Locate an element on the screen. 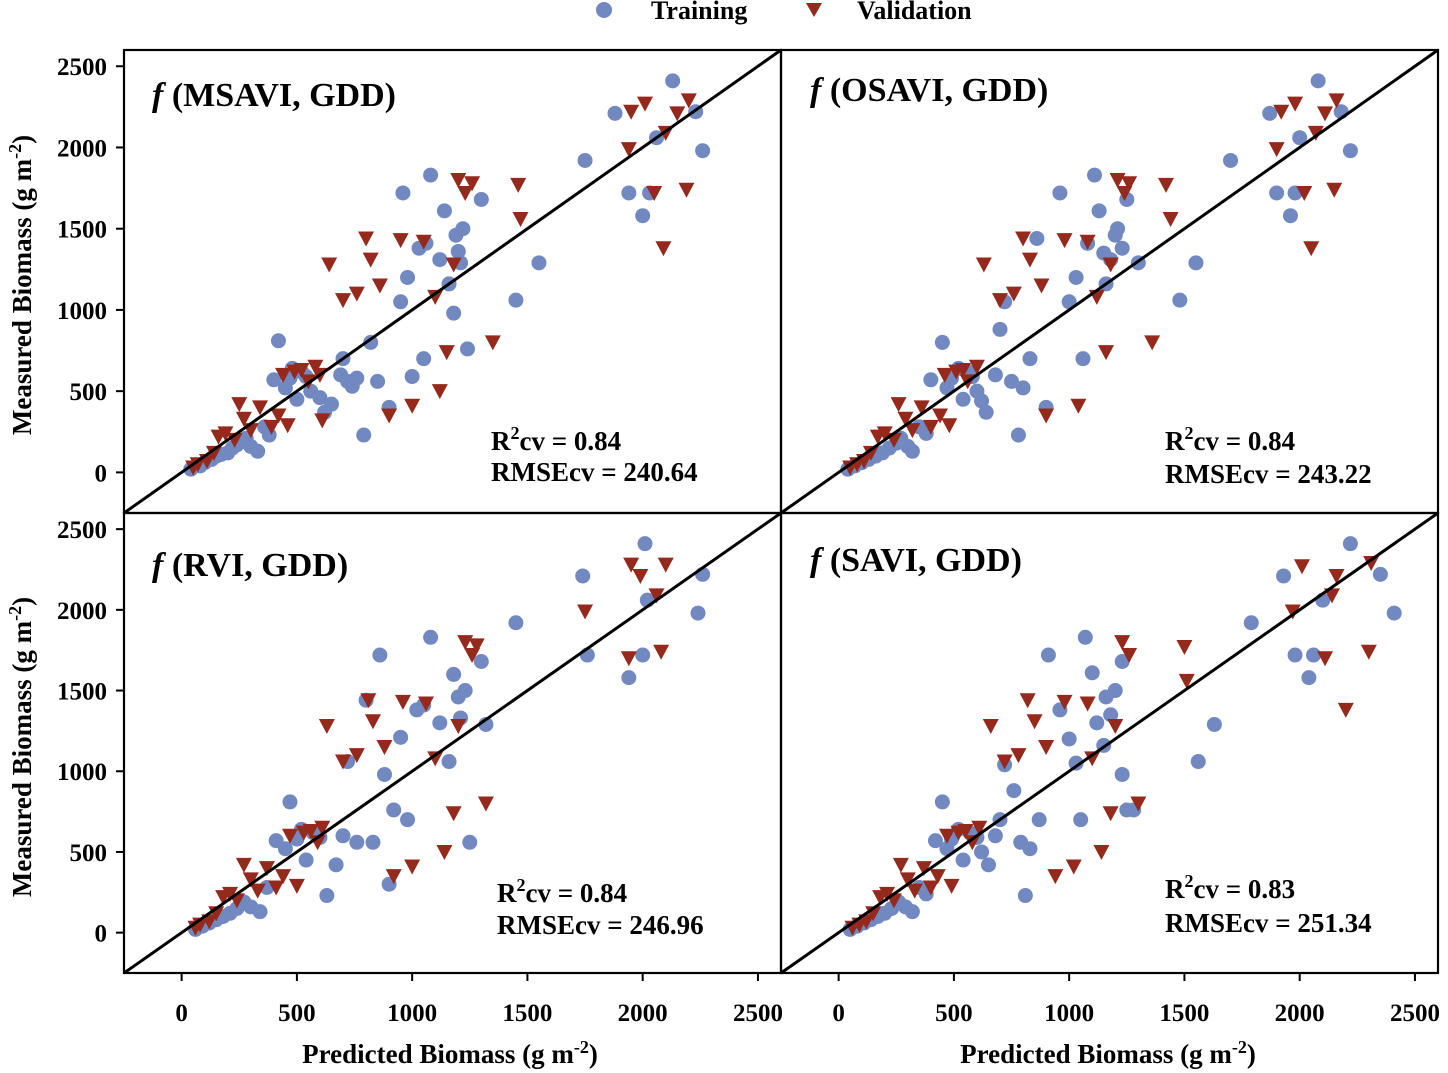  legend: Training Validation is located at coordinates (784, 12).